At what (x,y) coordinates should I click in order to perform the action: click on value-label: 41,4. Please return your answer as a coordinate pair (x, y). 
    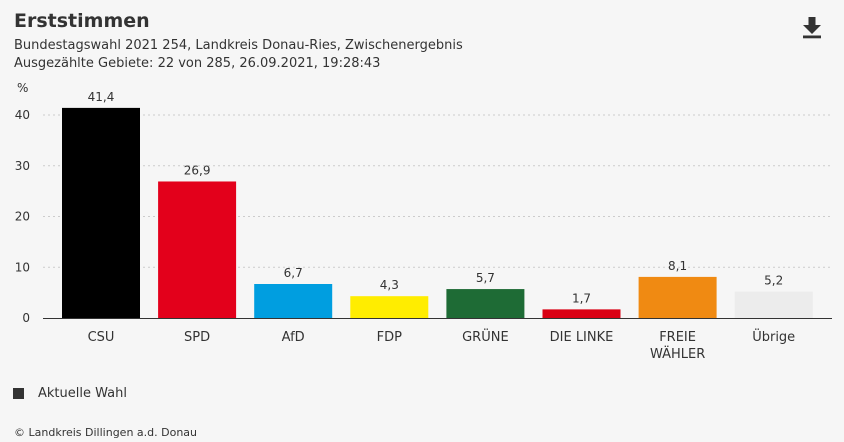
    Looking at the image, I should click on (101, 97).